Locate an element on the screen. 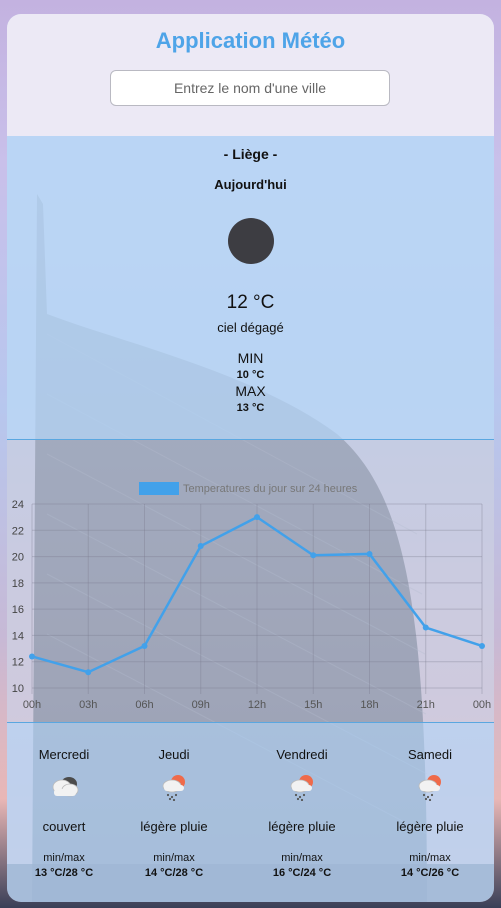  forecast-day: Samedi légère pluie min/max 14 °C/26 °C is located at coordinates (430, 812).